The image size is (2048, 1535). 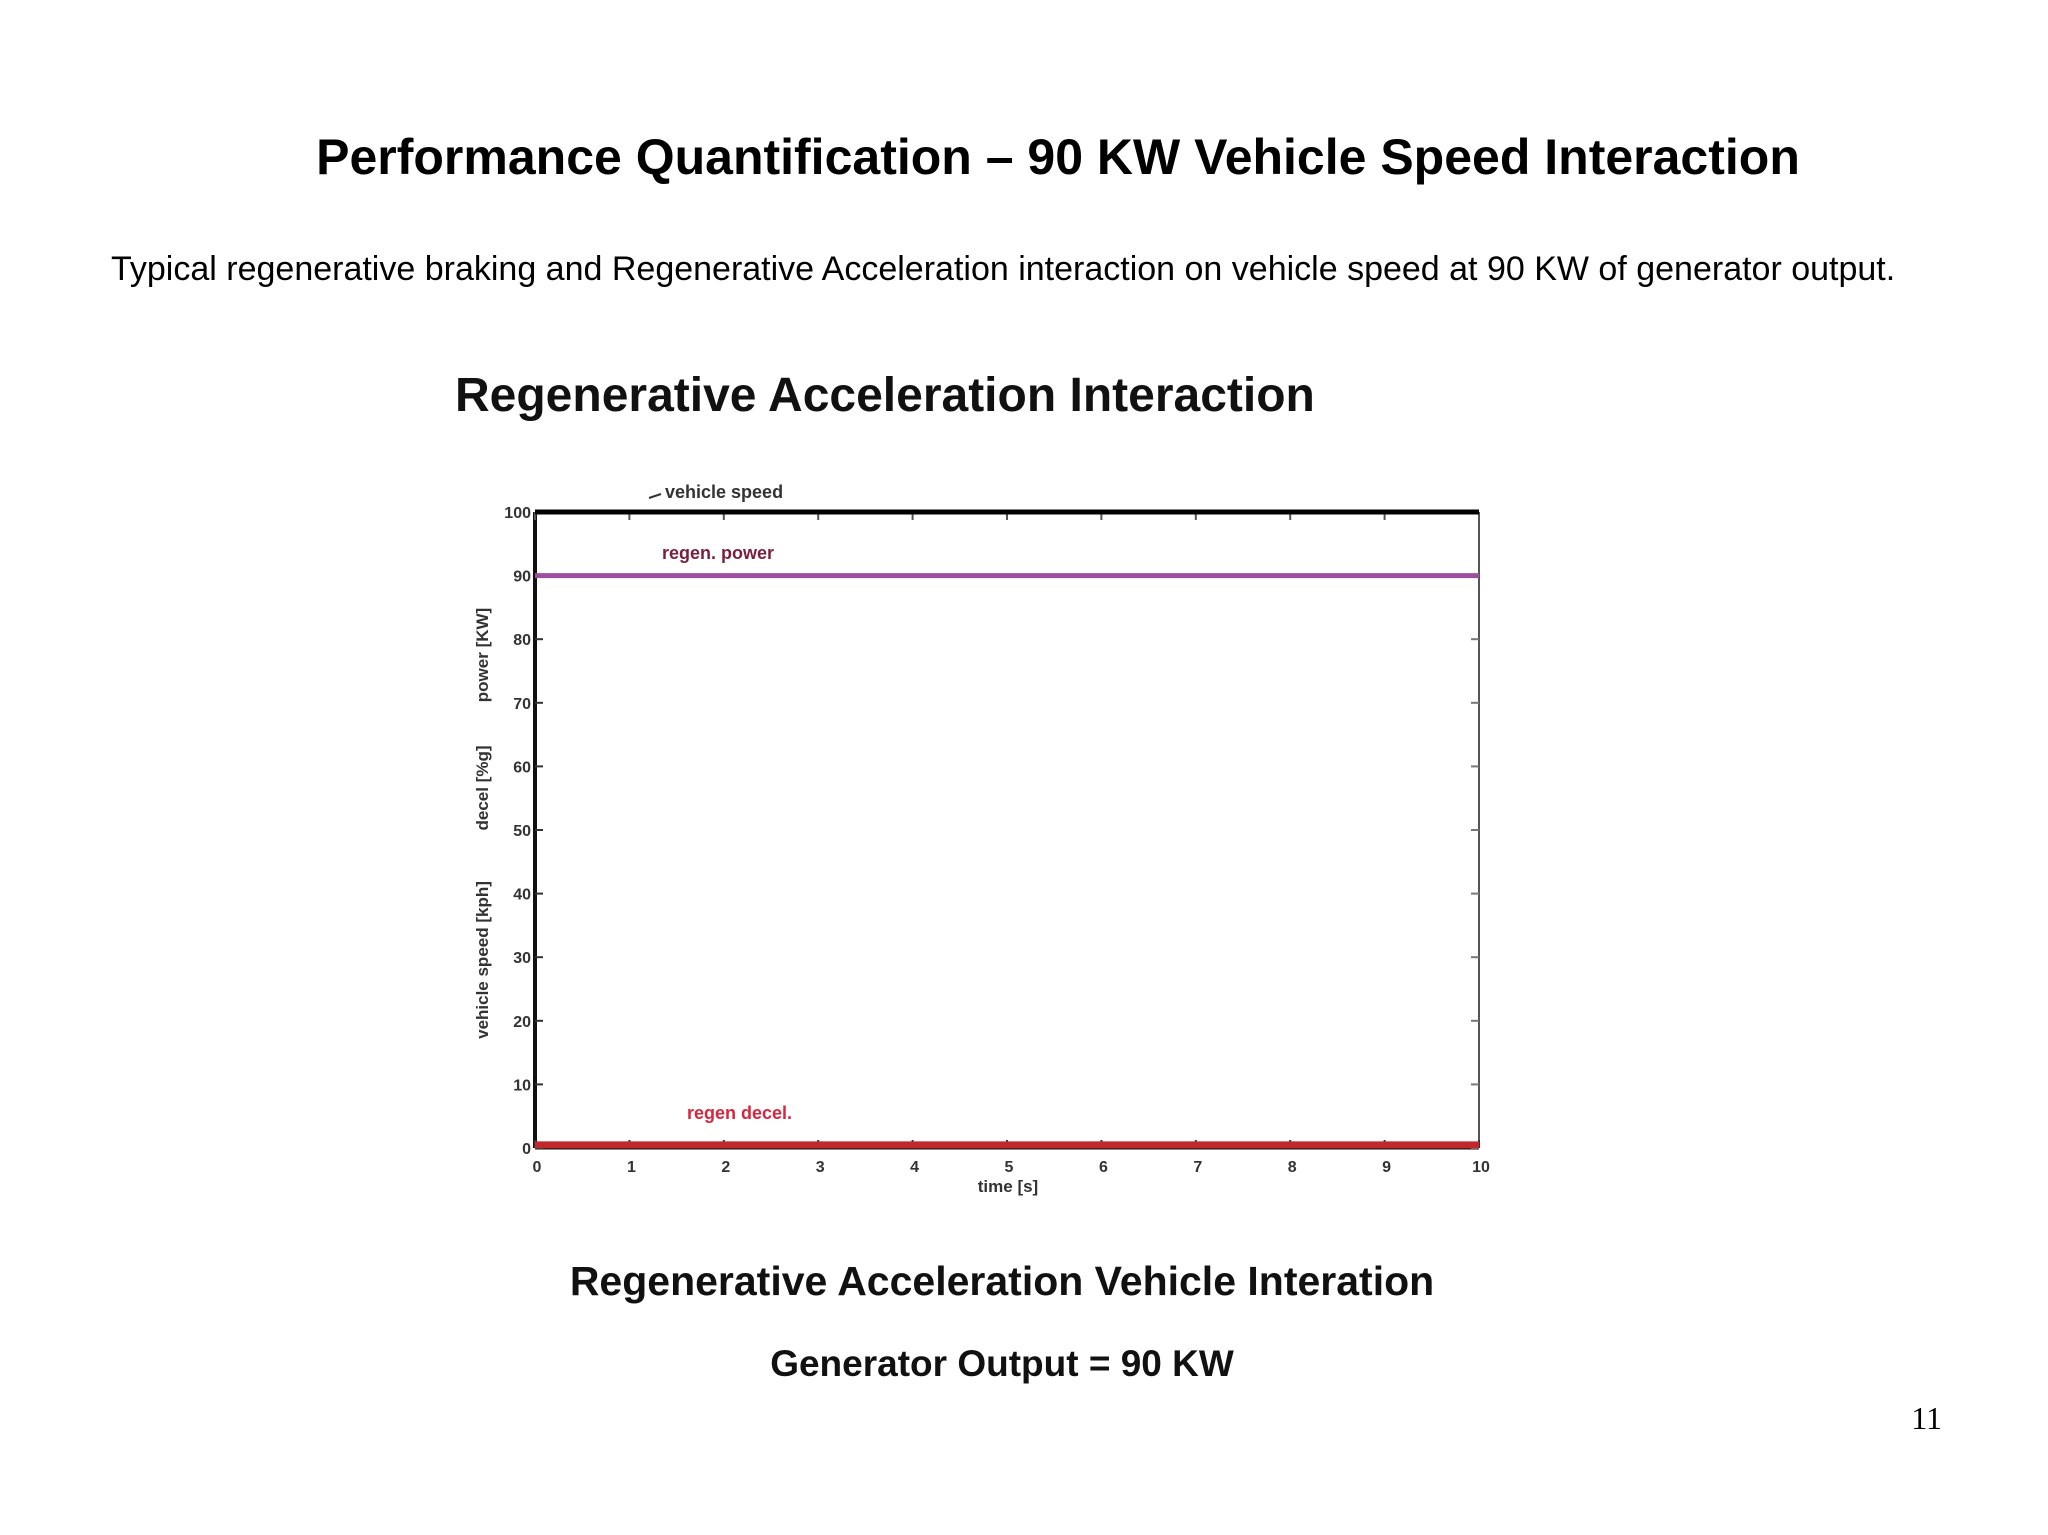 I want to click on y-tick-label: 50, so click(x=522, y=831).